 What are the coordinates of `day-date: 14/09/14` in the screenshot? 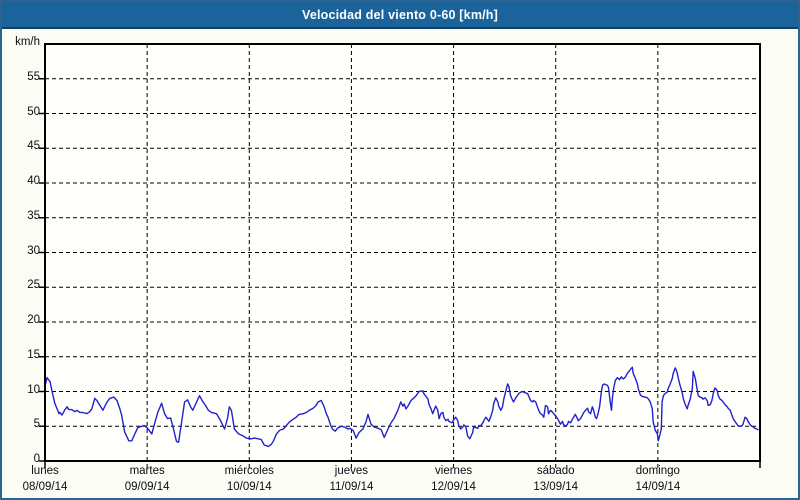 It's located at (658, 487).